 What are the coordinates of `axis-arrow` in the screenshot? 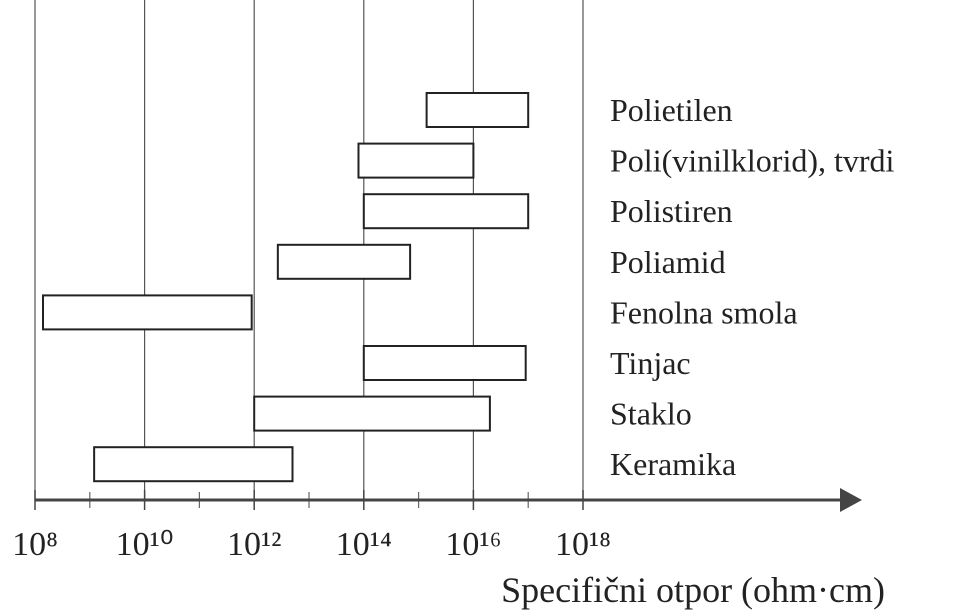 It's located at (851, 500).